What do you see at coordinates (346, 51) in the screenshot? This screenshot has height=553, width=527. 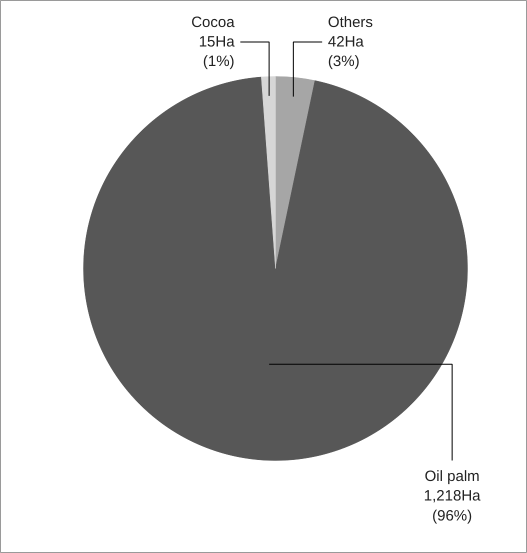 I see `data-label: 42Ha (3%)` at bounding box center [346, 51].